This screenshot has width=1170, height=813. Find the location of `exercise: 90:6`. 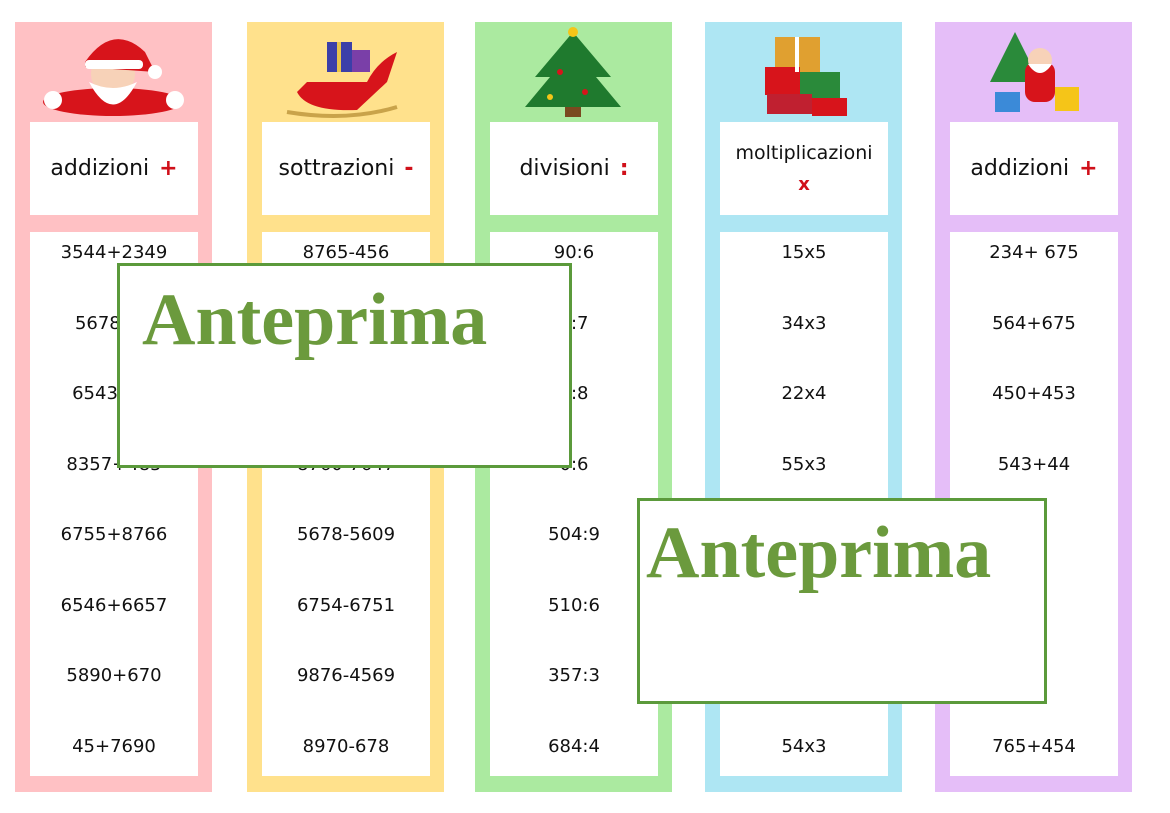

exercise: 90:6 is located at coordinates (574, 252).